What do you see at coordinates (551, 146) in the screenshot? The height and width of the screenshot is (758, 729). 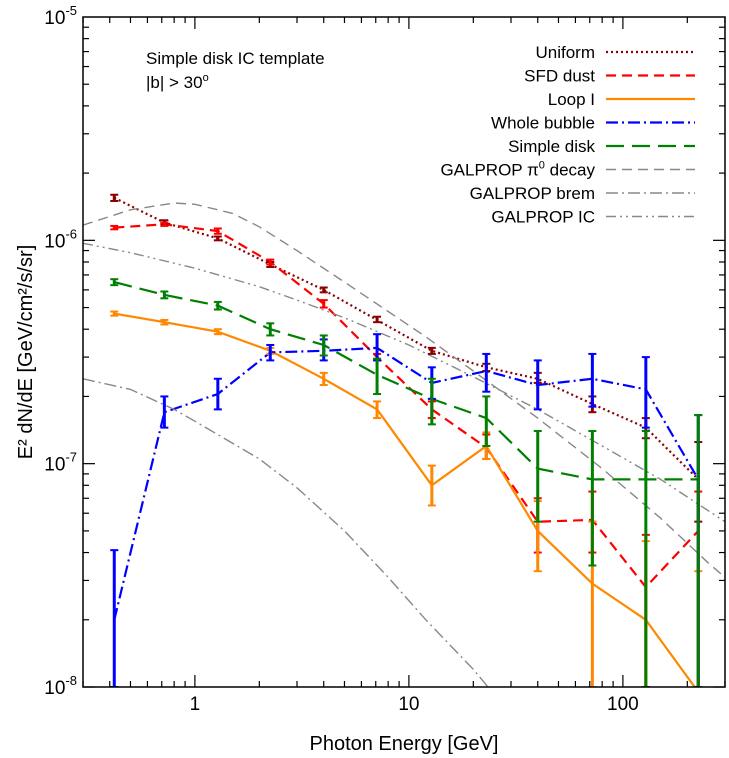 I see `legend-label: Simple disk` at bounding box center [551, 146].